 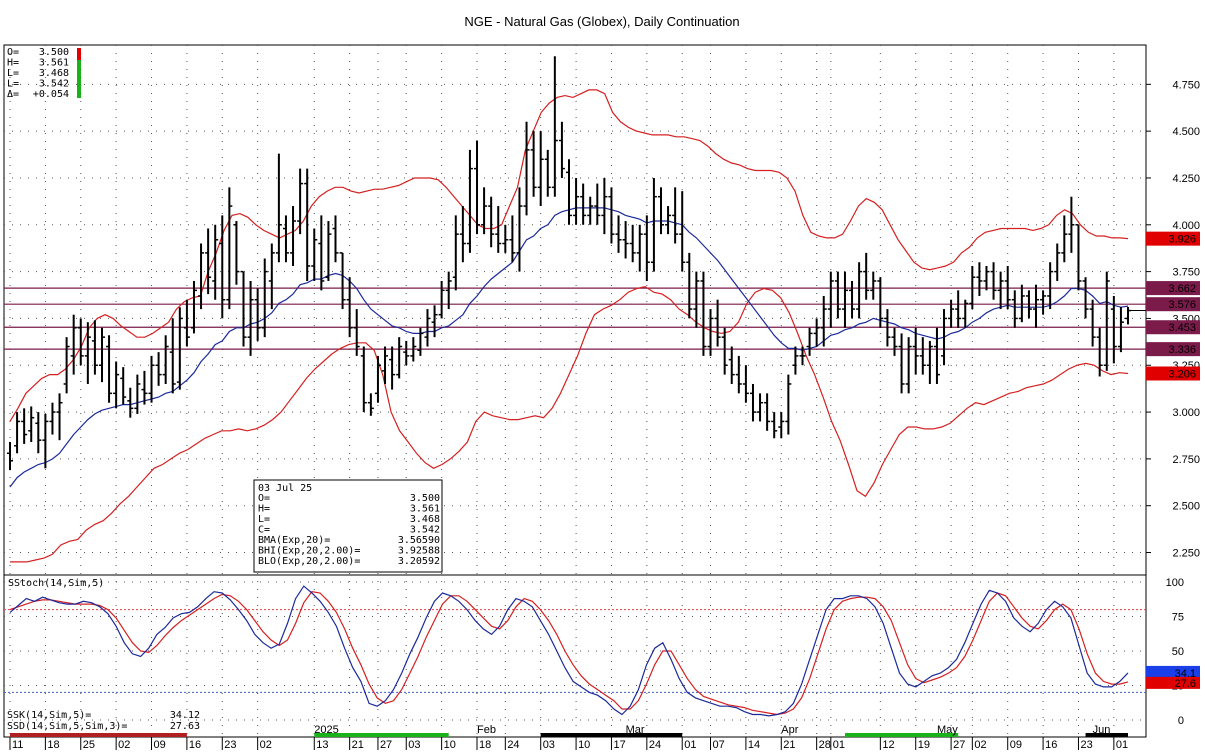 What do you see at coordinates (1186, 132) in the screenshot?
I see `price-tick-label: 4.500` at bounding box center [1186, 132].